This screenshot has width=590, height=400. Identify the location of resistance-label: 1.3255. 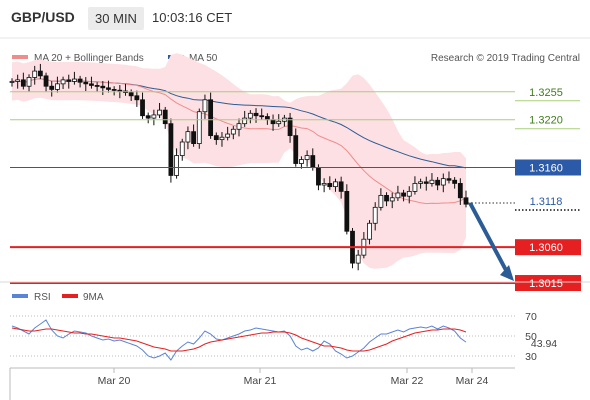
(546, 93).